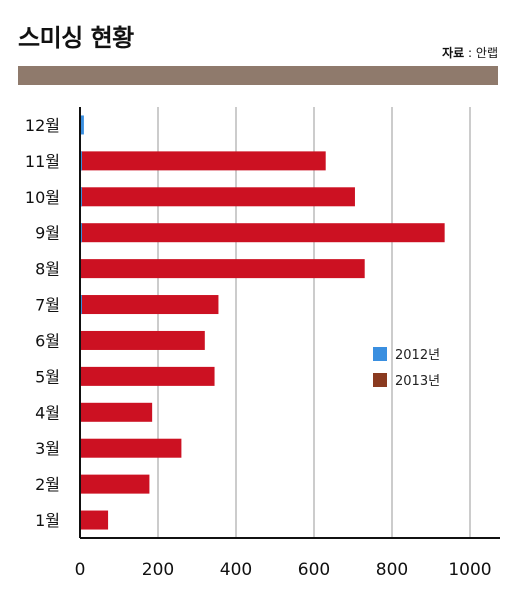 The height and width of the screenshot is (600, 512). Describe the element at coordinates (486, 53) in the screenshot. I see `source-value: 안랩` at that location.